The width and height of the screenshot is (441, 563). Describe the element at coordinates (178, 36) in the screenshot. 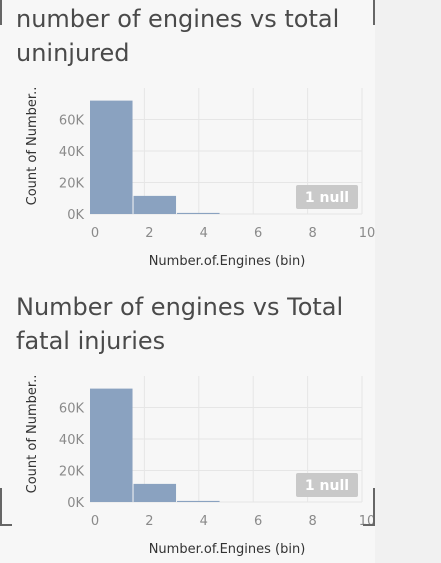

I see `chart-title: number of engines vs total uninjured` at that location.